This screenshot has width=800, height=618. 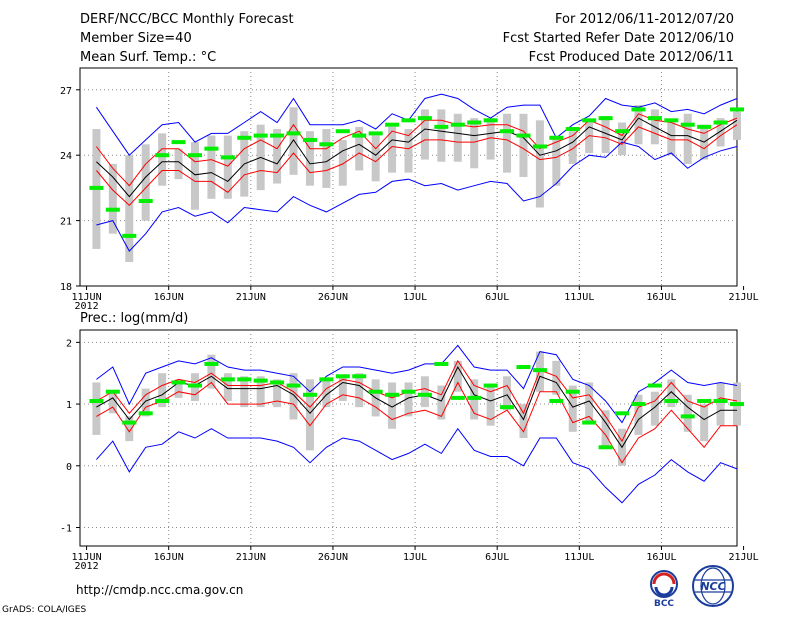 I want to click on bcc-logo-text: BCC, so click(x=664, y=603).